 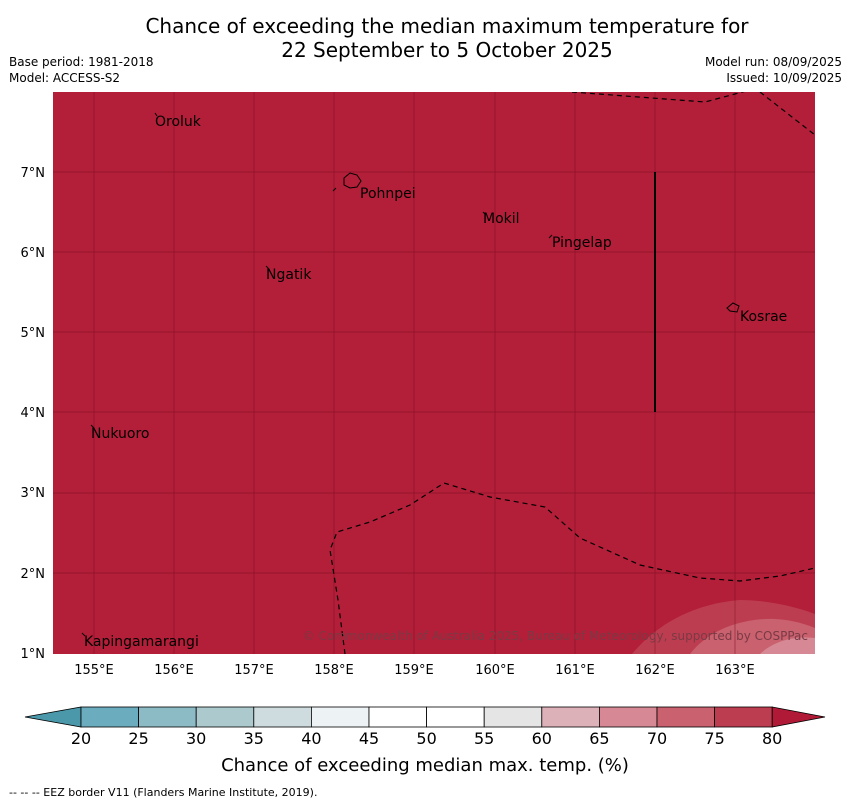 I want to click on model-text: Model: ACCESS-S2, so click(x=65, y=78).